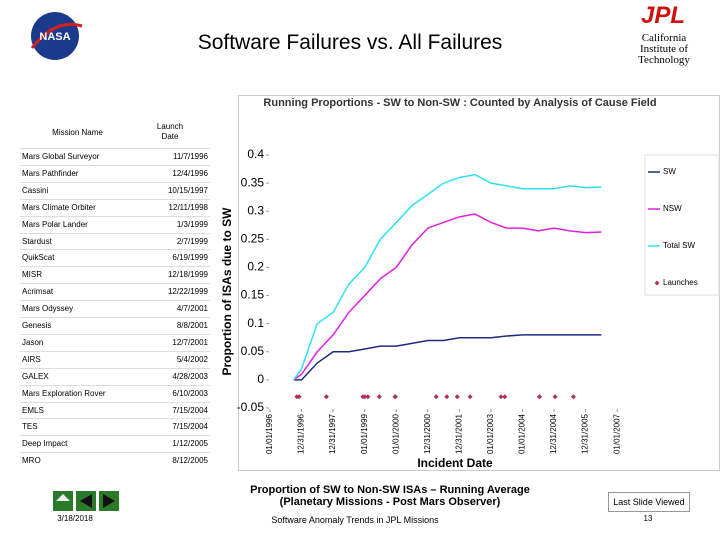  I want to click on launch-date: 8/8/2001, so click(192, 325).